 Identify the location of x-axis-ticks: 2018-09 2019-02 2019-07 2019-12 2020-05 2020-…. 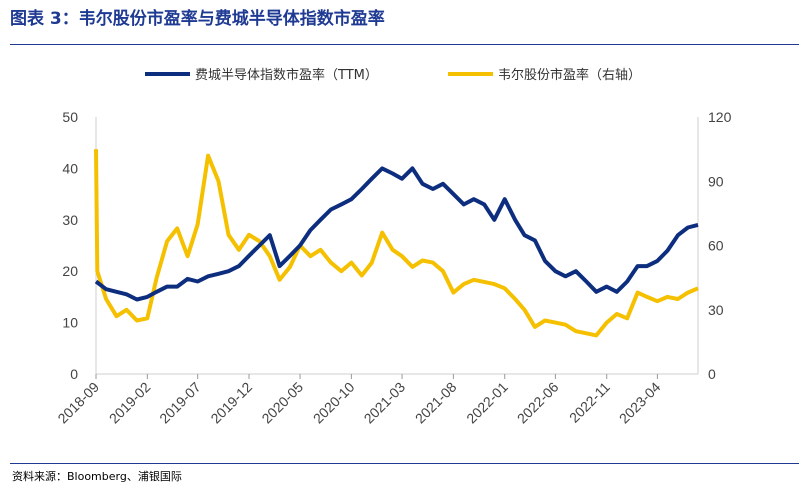
(359, 400).